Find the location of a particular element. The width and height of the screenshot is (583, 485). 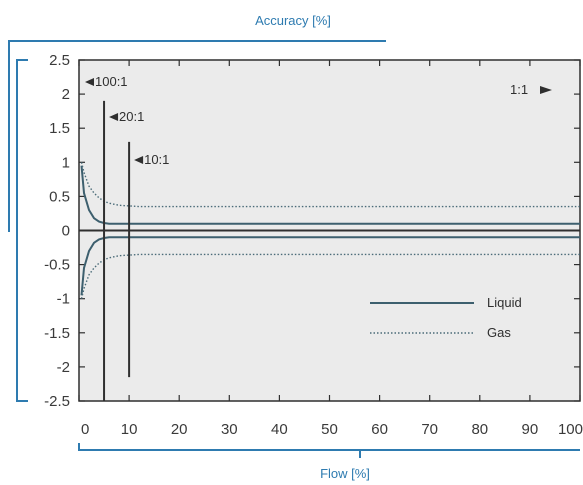

legend-gas-label: Gas is located at coordinates (499, 332).